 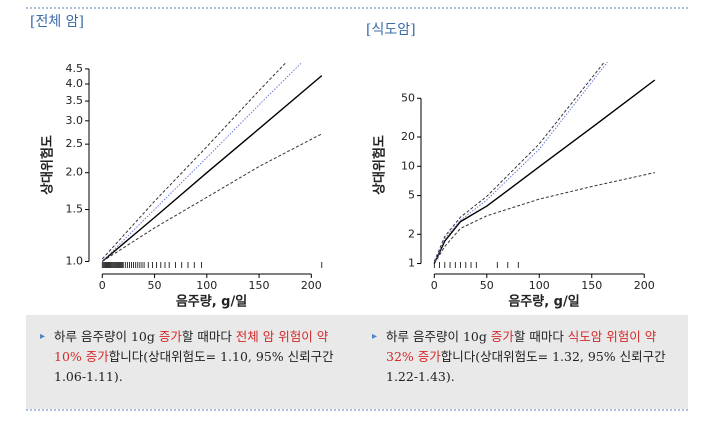 I want to click on y-tick-label: 3.0, so click(x=75, y=120).